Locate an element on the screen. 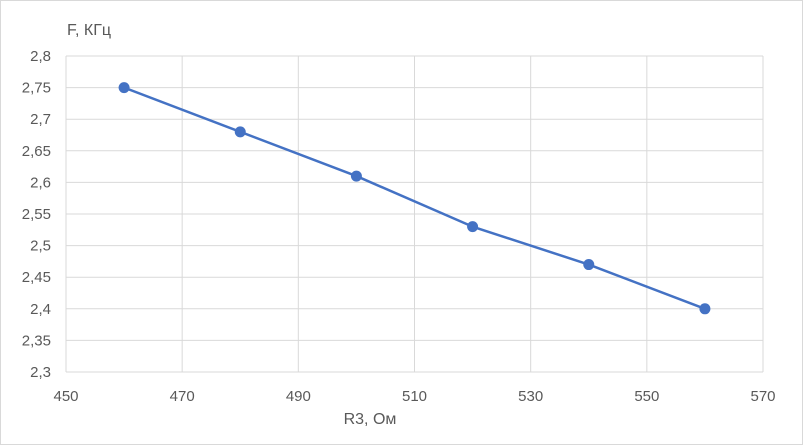  y-tick-label: 2,3 is located at coordinates (40, 372).